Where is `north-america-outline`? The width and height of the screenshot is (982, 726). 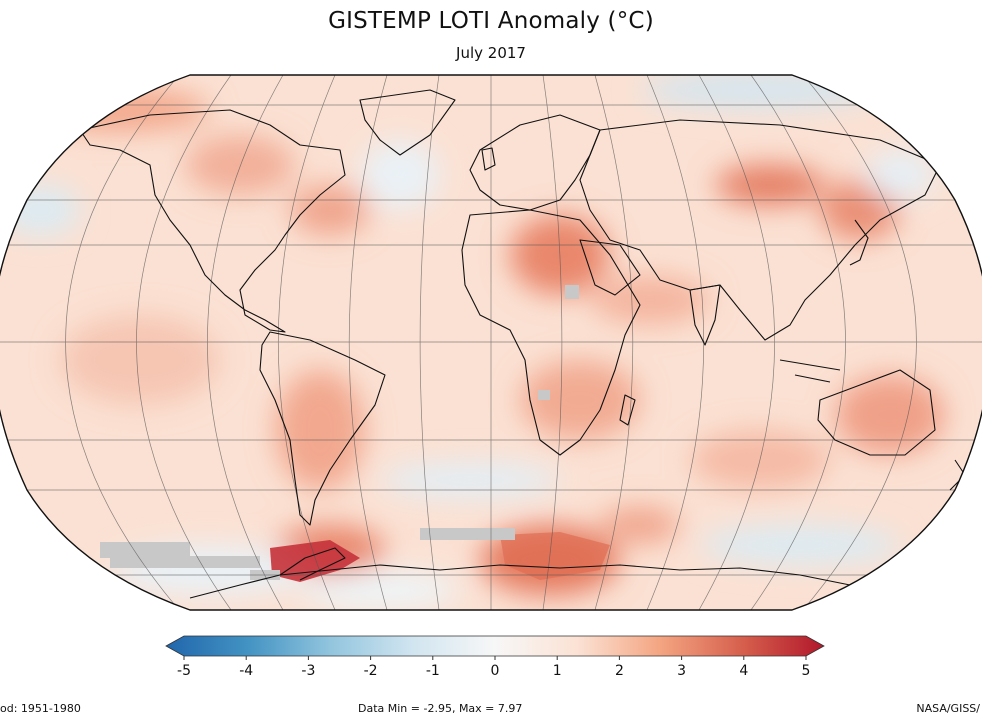
north-america-outline is located at coordinates (212, 221).